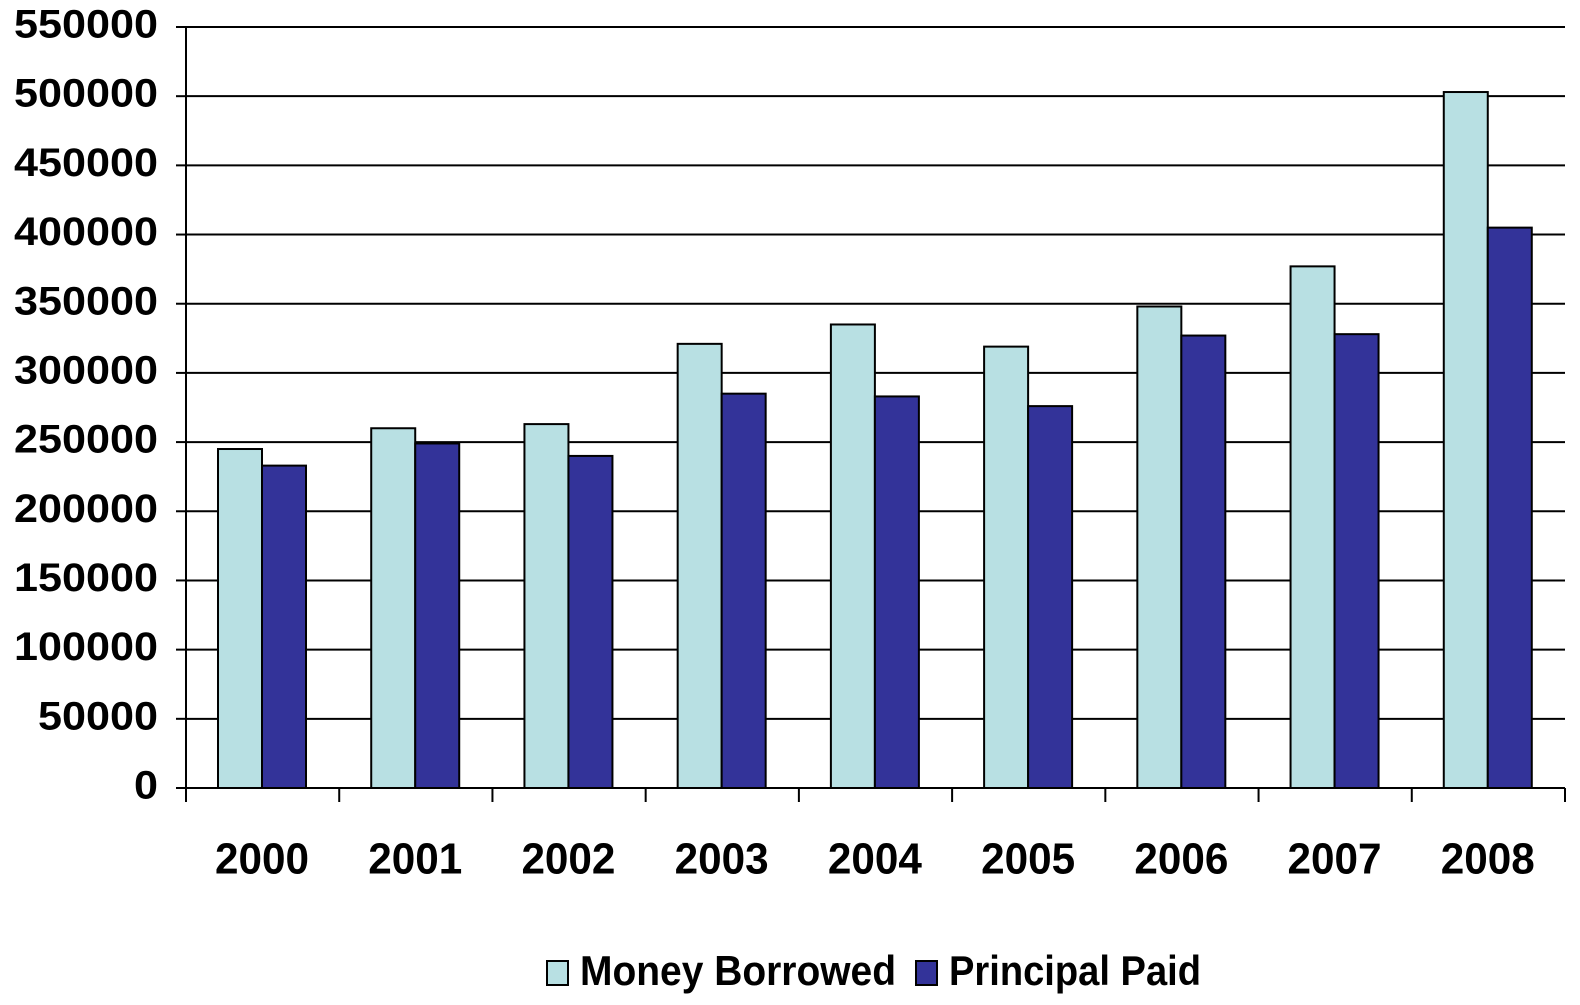  What do you see at coordinates (86, 163) in the screenshot?
I see `y-tick-label: 450000` at bounding box center [86, 163].